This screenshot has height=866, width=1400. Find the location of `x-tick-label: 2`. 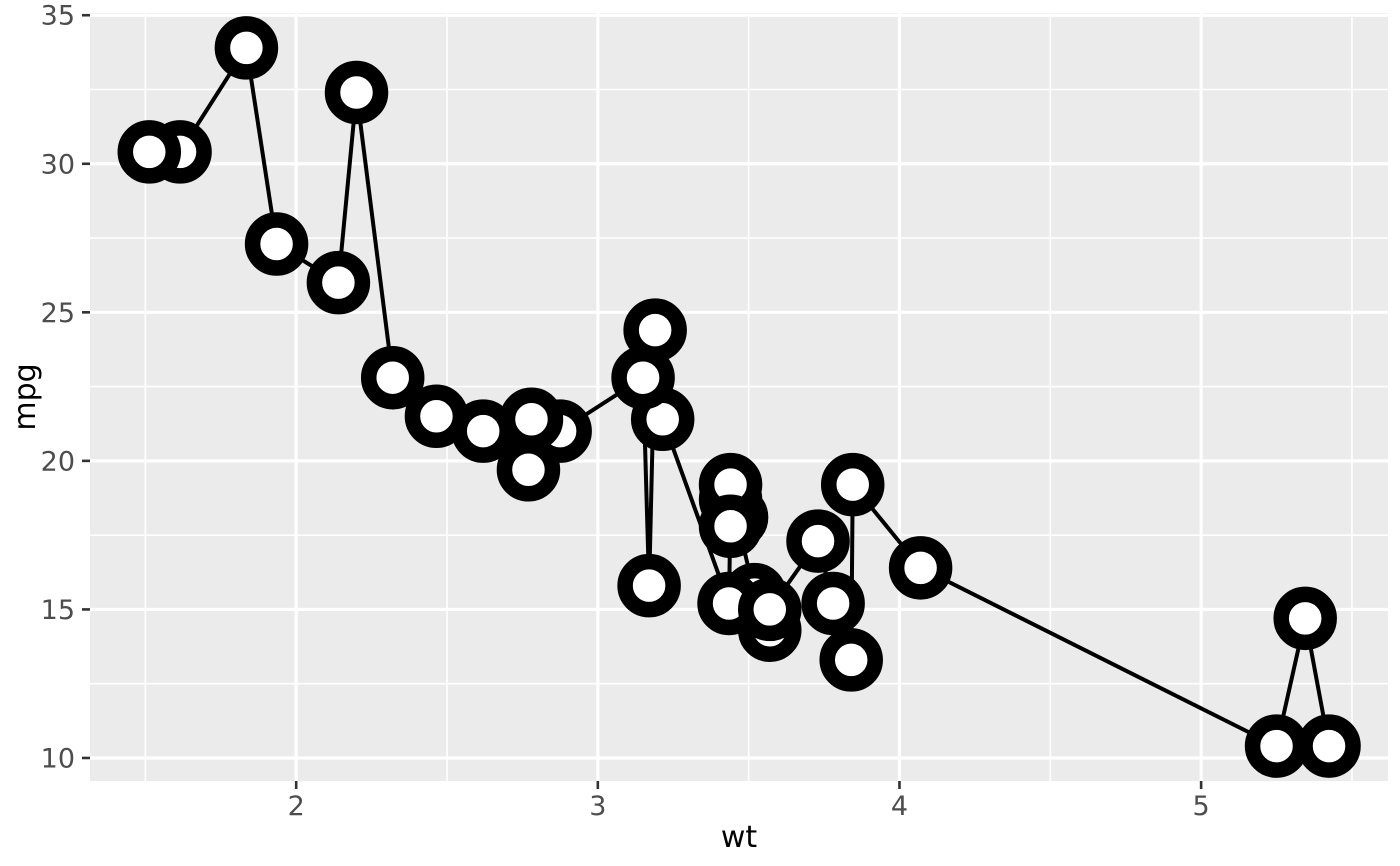

x-tick-label: 2 is located at coordinates (296, 806).